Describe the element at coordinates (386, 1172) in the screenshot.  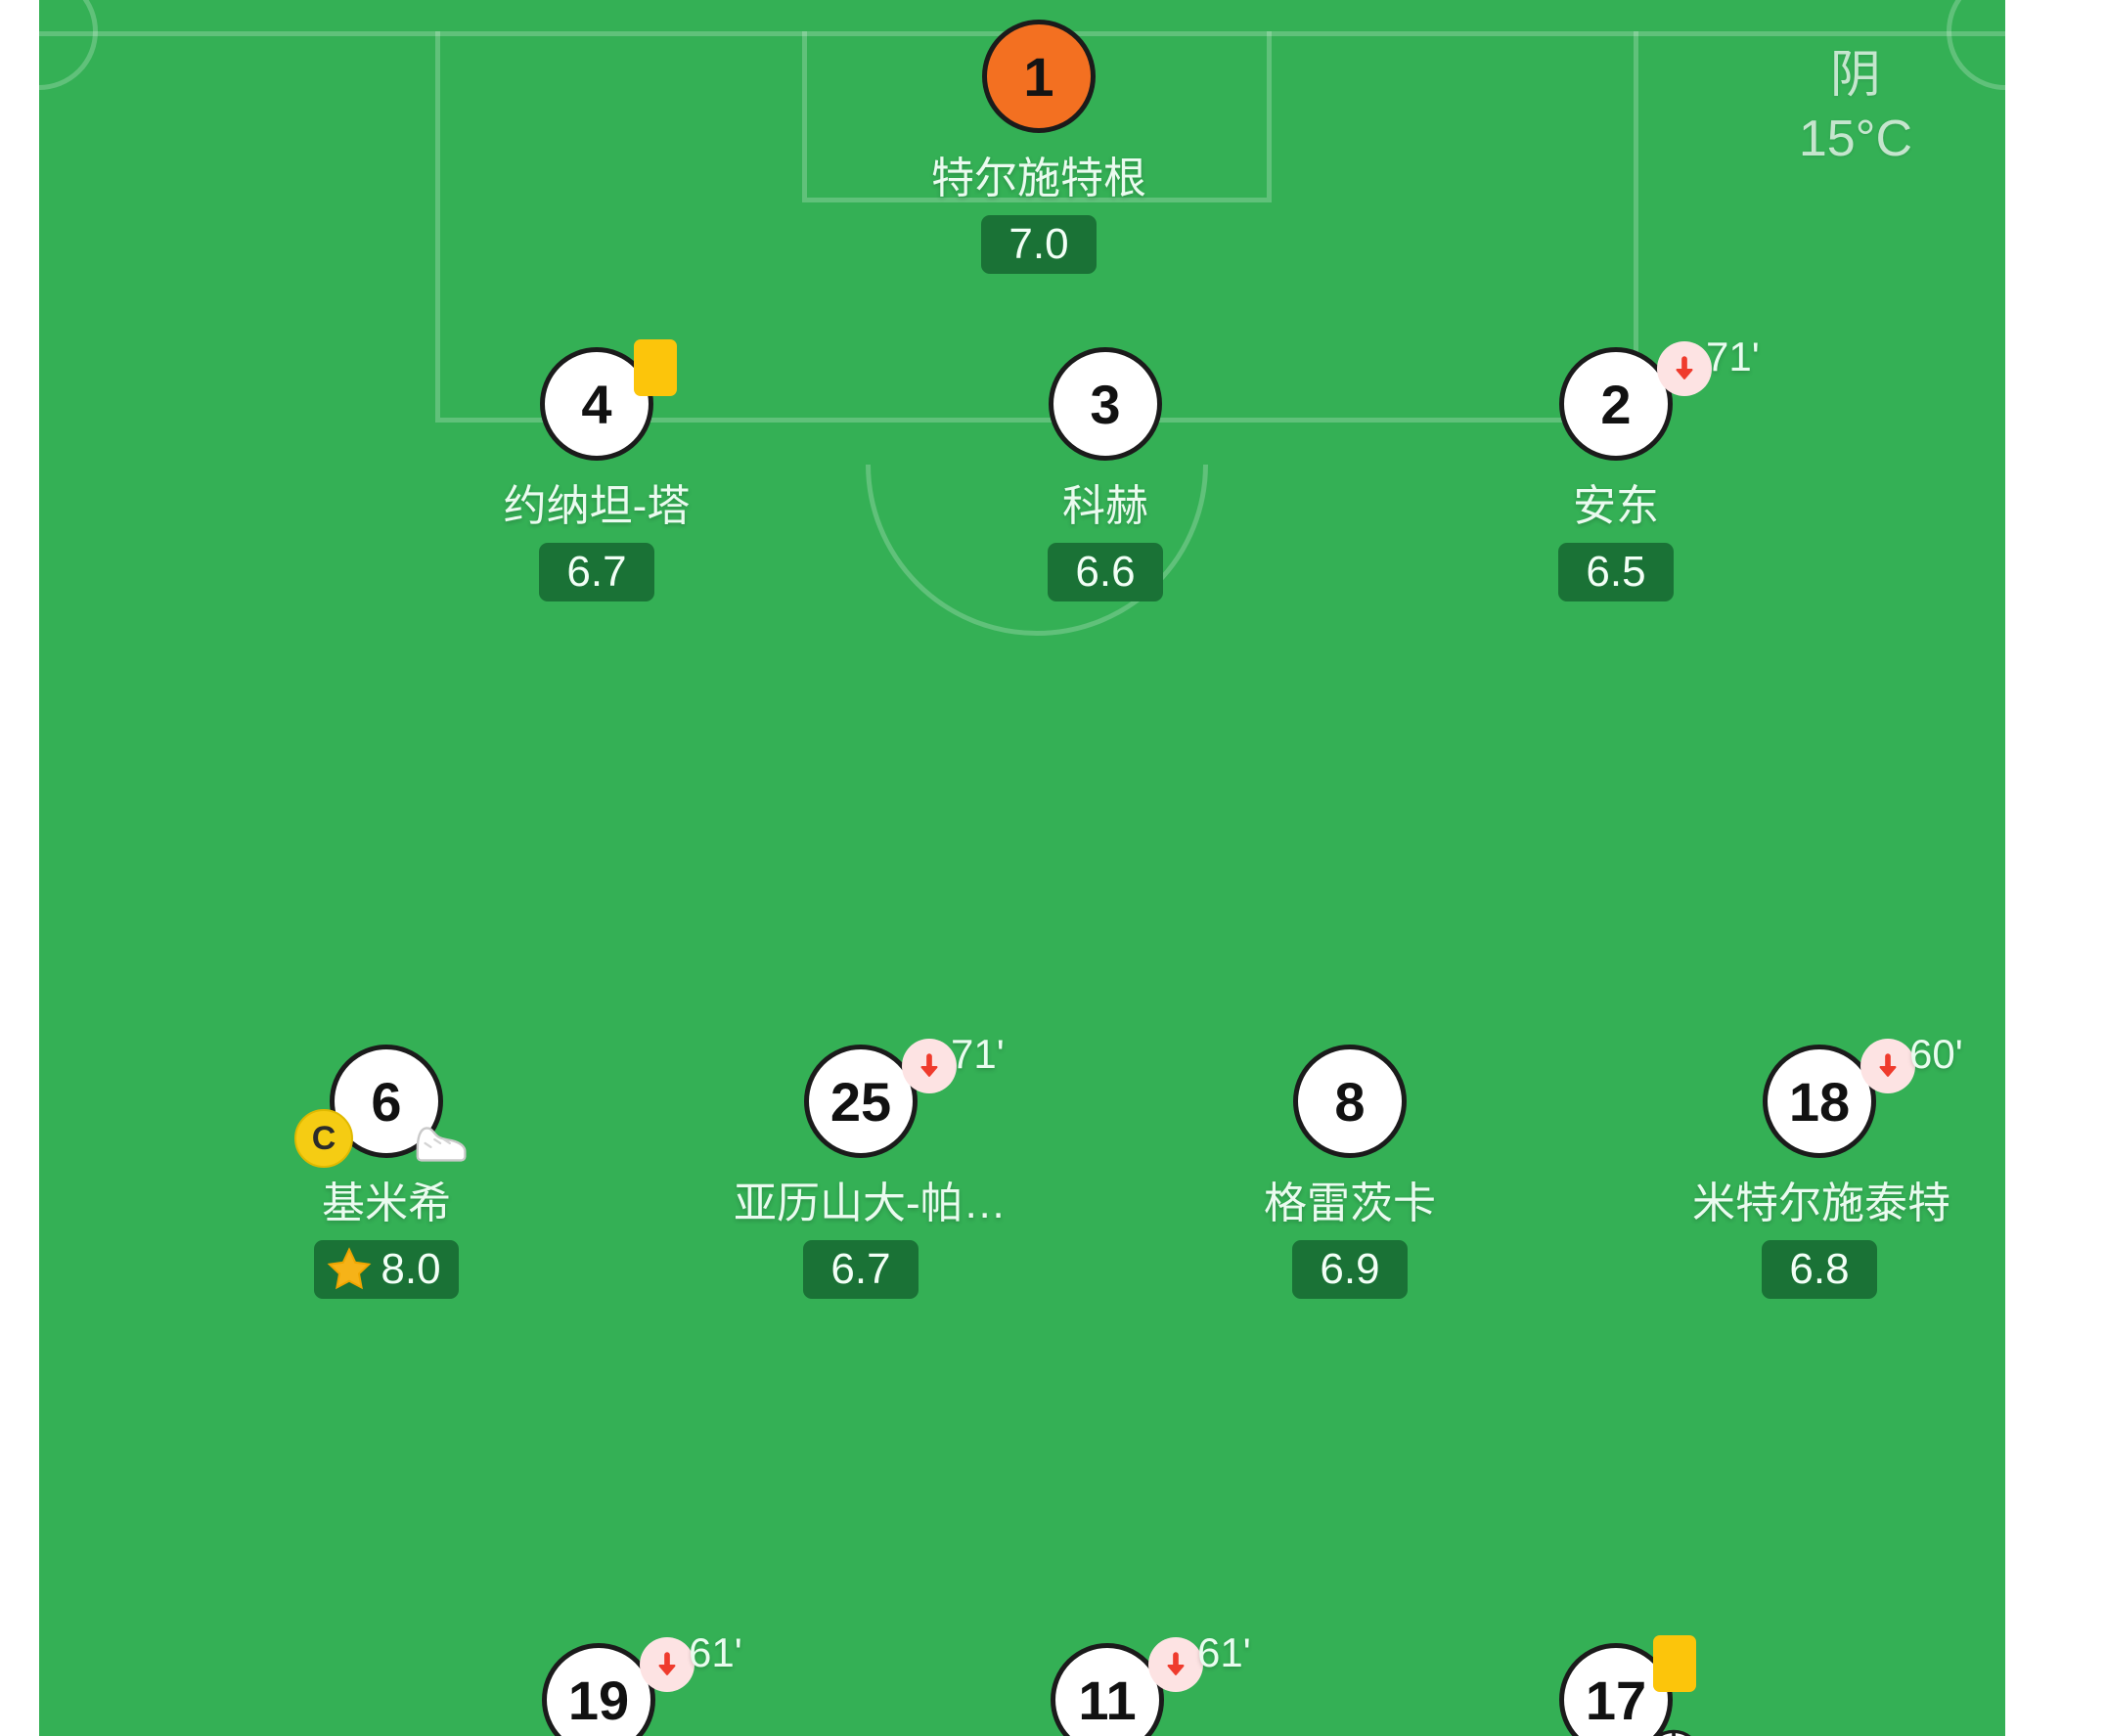
I see `player-card: 6 C 基米希 8.0` at that location.